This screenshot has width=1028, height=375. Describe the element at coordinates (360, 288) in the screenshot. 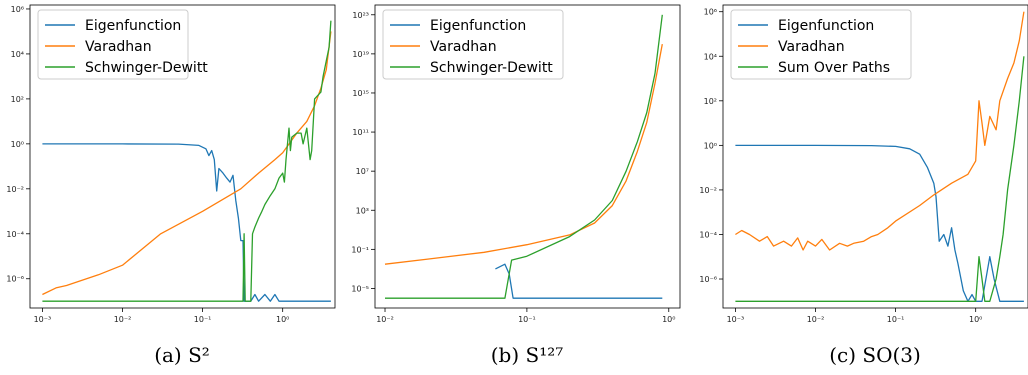

I see `y-tick-label: 10⁻⁵` at that location.